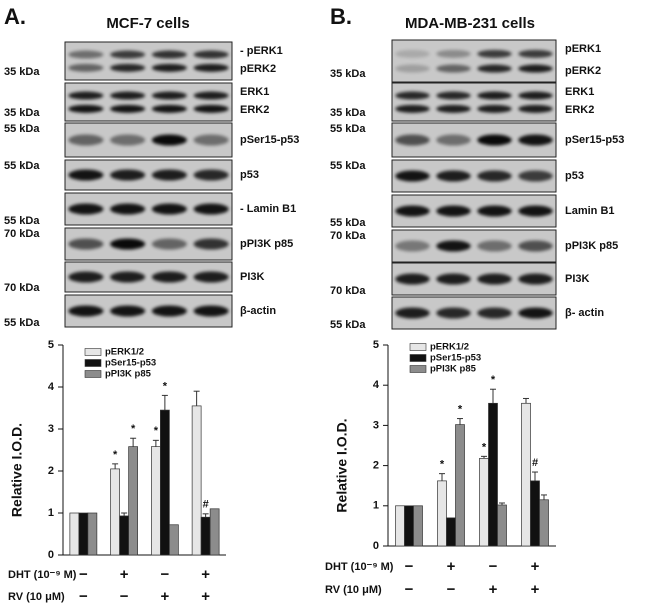  Describe the element at coordinates (147, 23) in the screenshot. I see `panel-title: MCF-7 cells` at that location.